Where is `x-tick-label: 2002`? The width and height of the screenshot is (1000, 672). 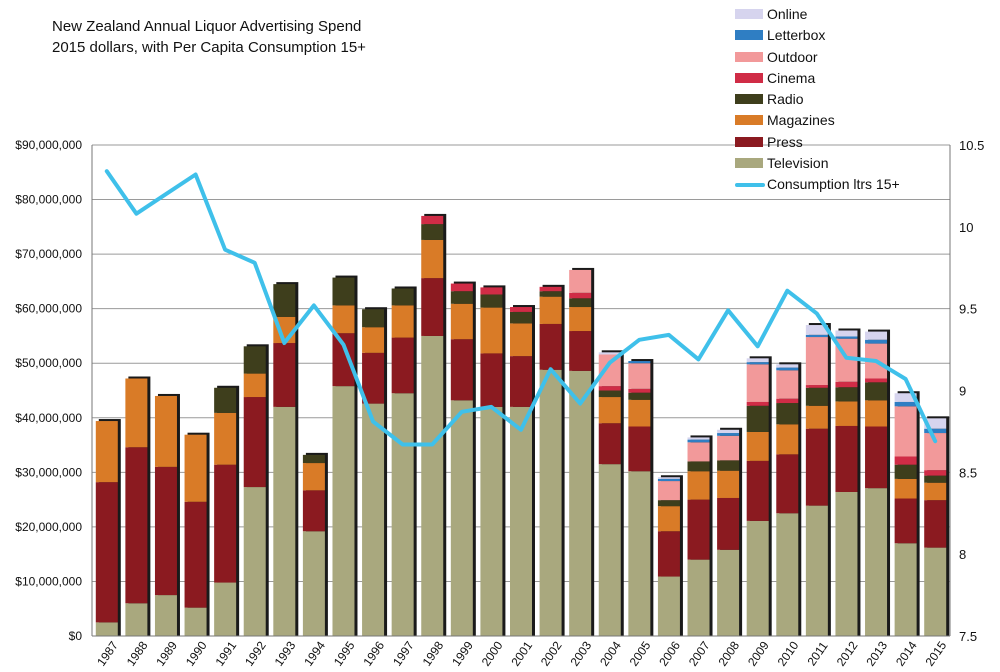 x-tick-label: 2002 is located at coordinates (551, 653).